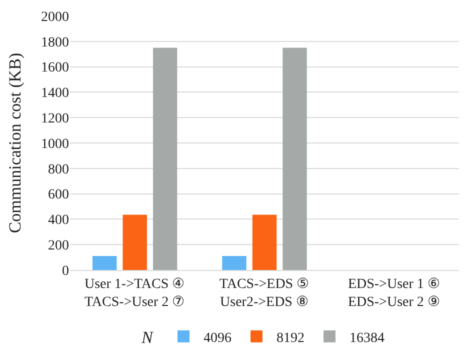 Image resolution: width=474 pixels, height=364 pixels. I want to click on y-tick-label: 1200, so click(55, 119).